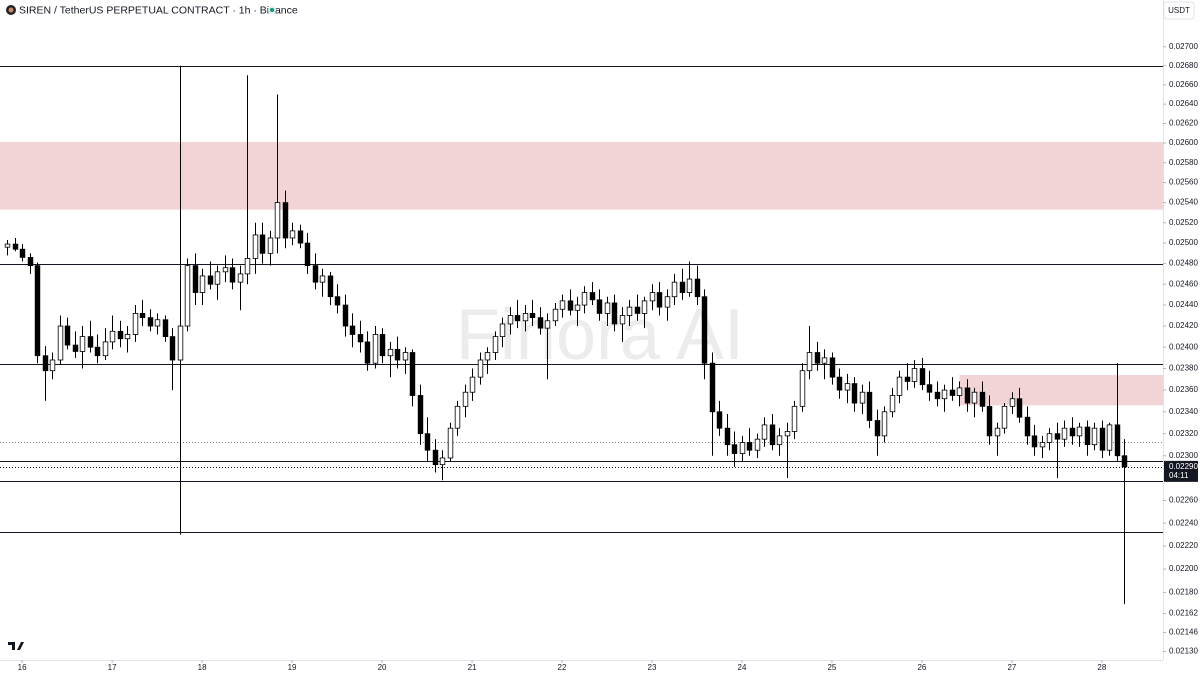  Describe the element at coordinates (1179, 10) in the screenshot. I see `currency-button` at that location.